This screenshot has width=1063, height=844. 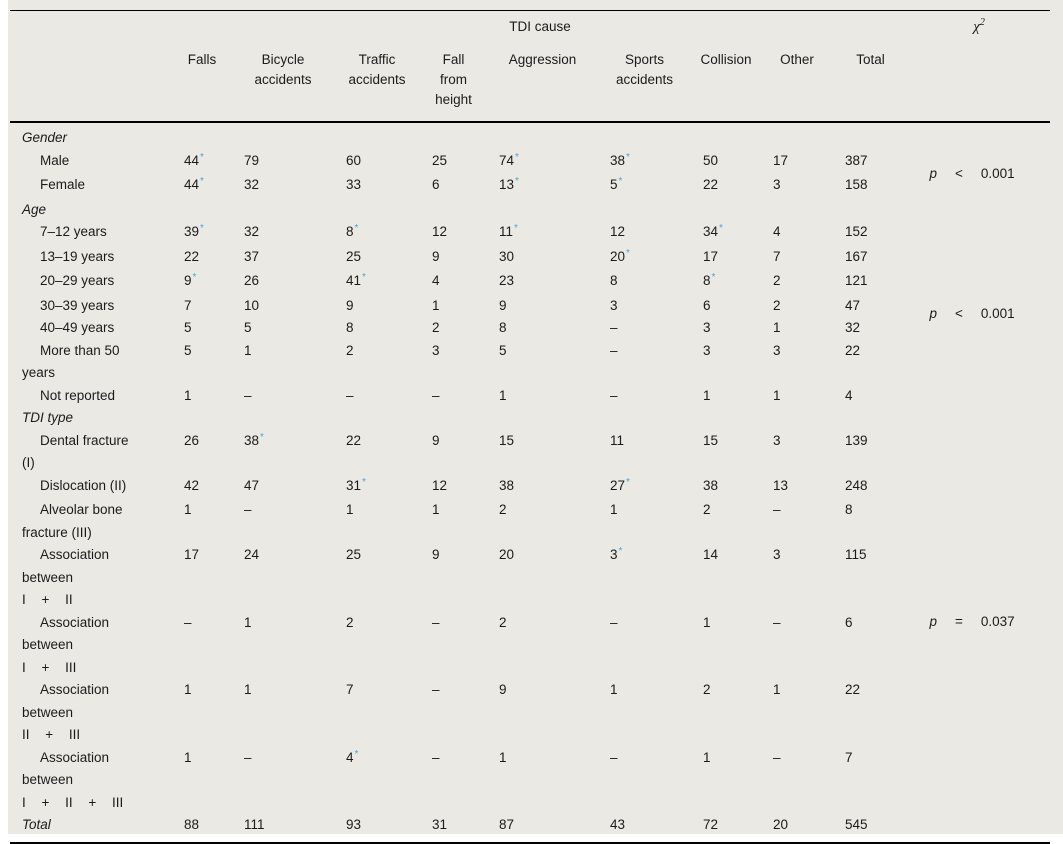 I want to click on cell-total: 8, so click(x=870, y=521).